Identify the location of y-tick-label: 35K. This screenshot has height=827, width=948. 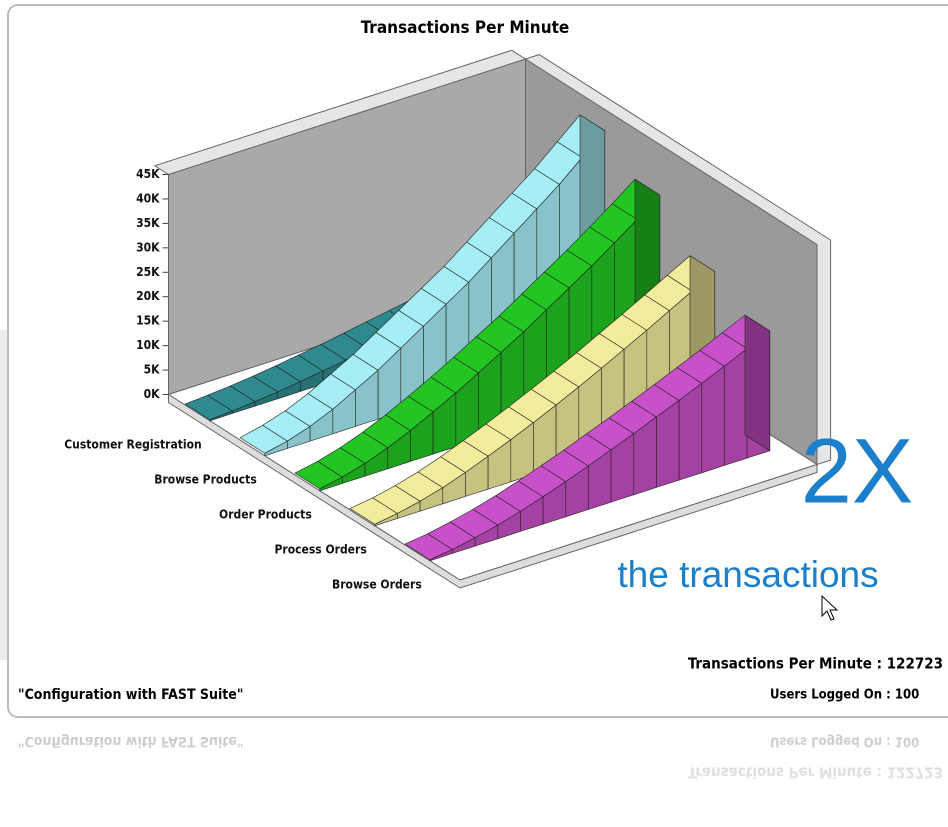
(148, 223).